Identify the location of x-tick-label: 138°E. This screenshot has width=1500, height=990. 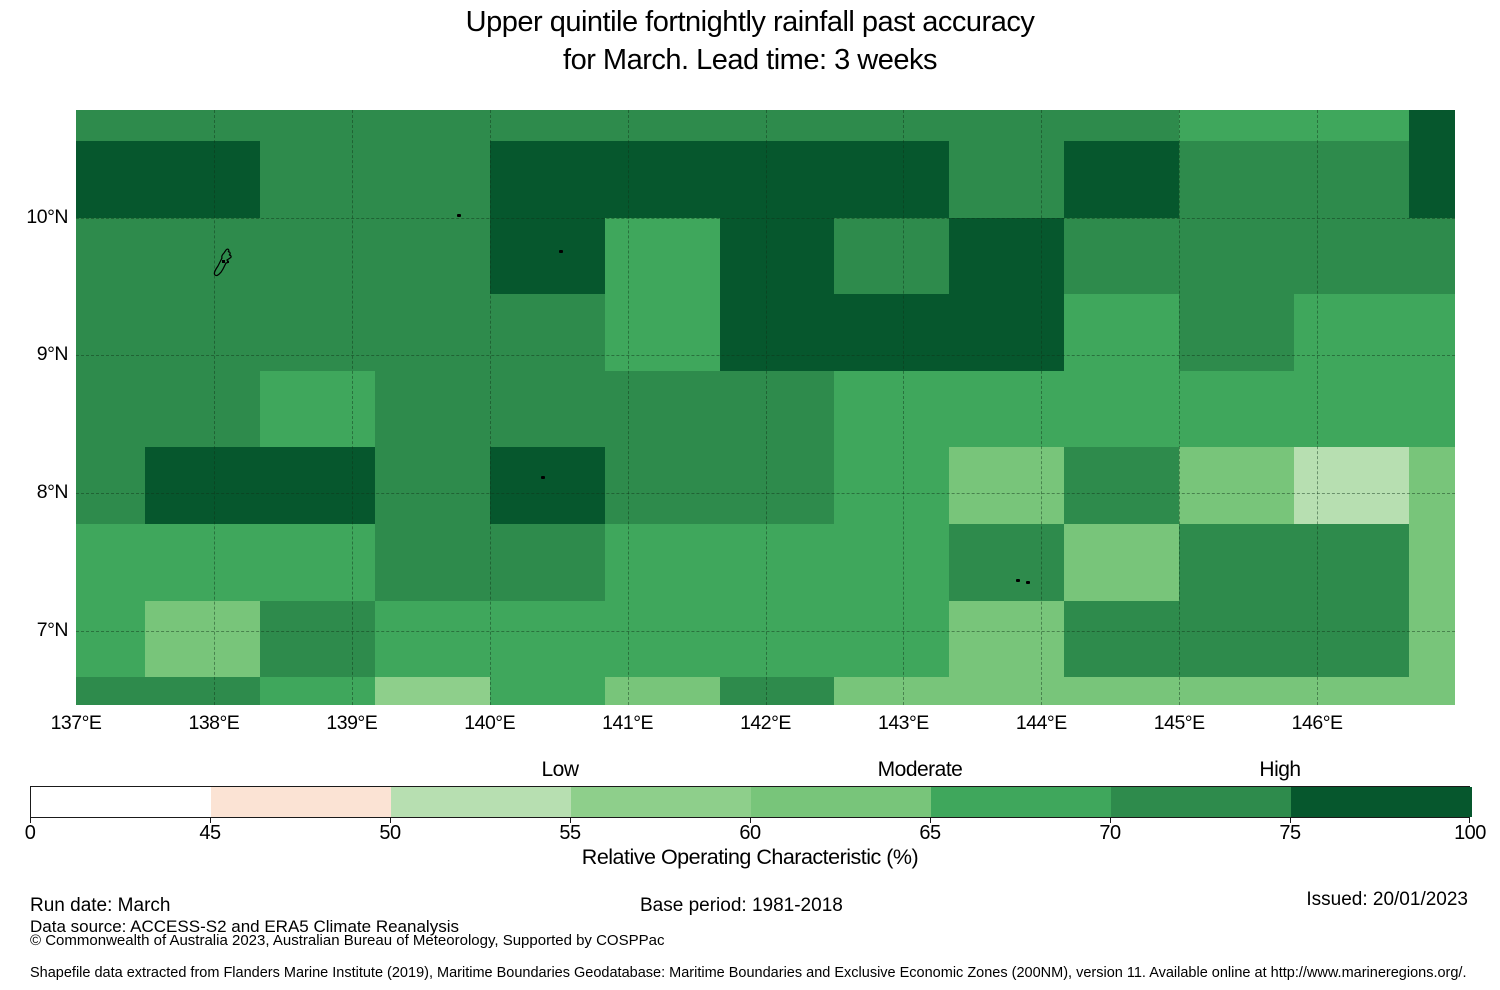
(214, 723).